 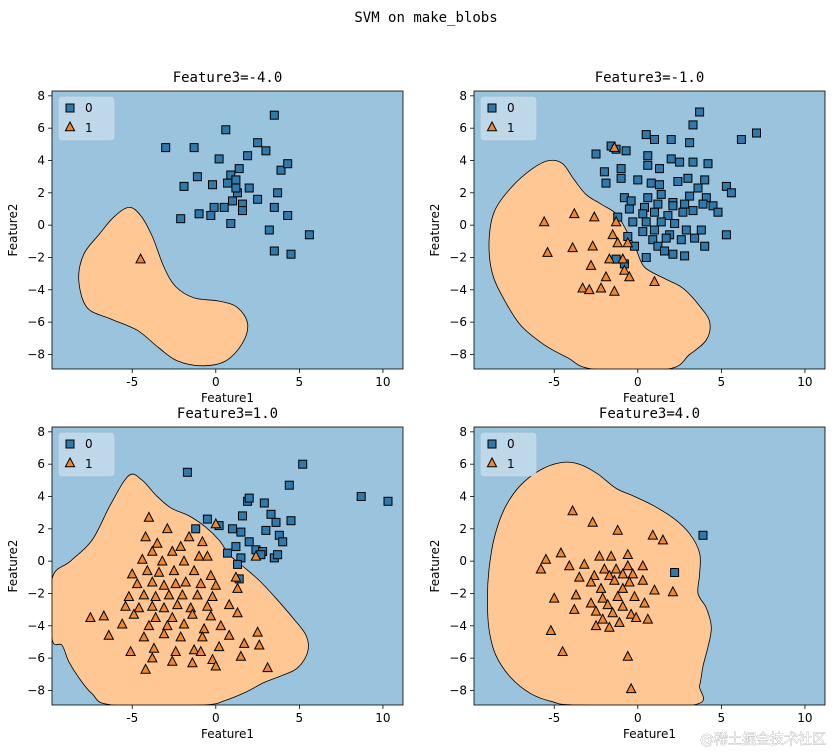 What do you see at coordinates (227, 414) in the screenshot?
I see `subplot-title: Feature3=1.0` at bounding box center [227, 414].